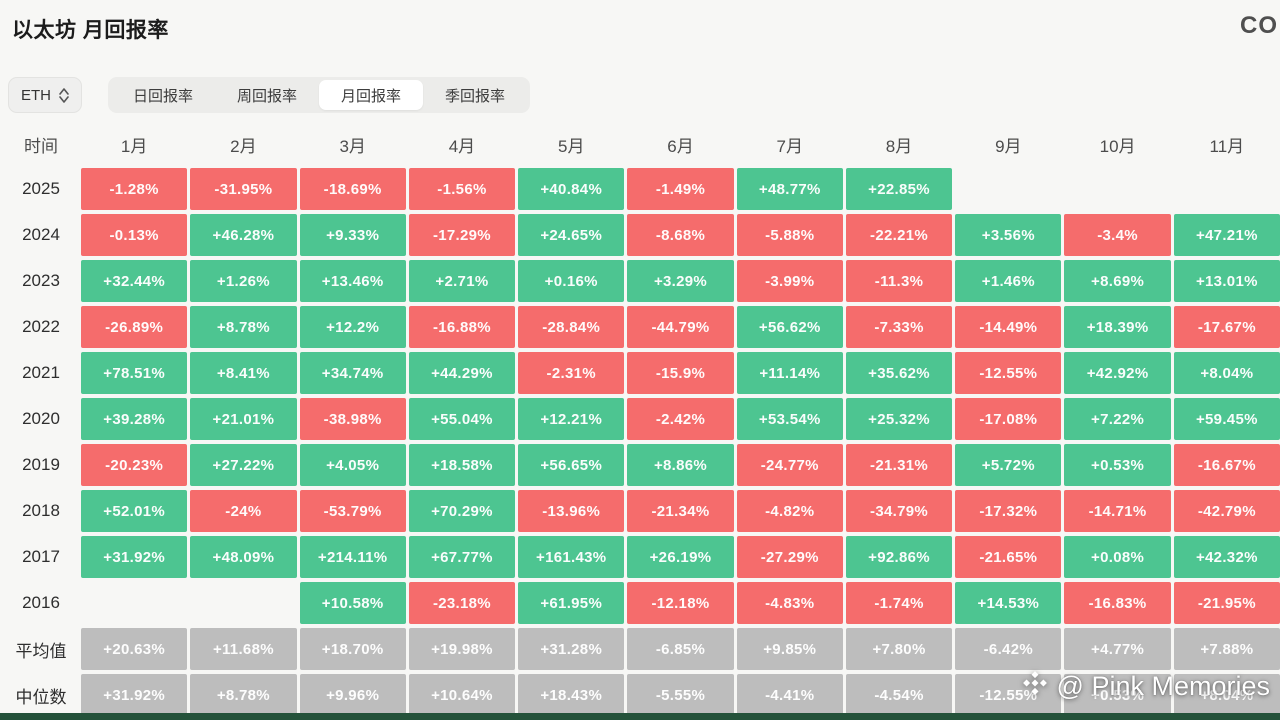 This screenshot has height=720, width=1280. What do you see at coordinates (571, 557) in the screenshot?
I see `return-cell: +161.43%` at bounding box center [571, 557].